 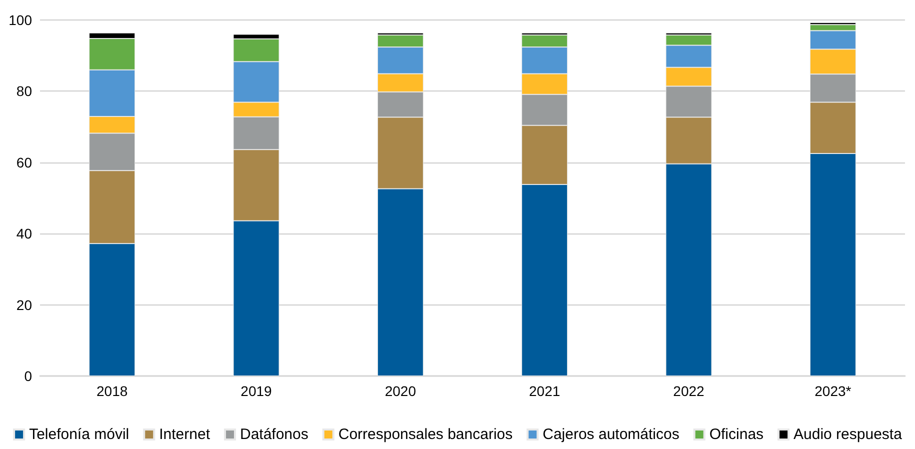 What do you see at coordinates (185, 434) in the screenshot?
I see `legend-label: Internet` at bounding box center [185, 434].